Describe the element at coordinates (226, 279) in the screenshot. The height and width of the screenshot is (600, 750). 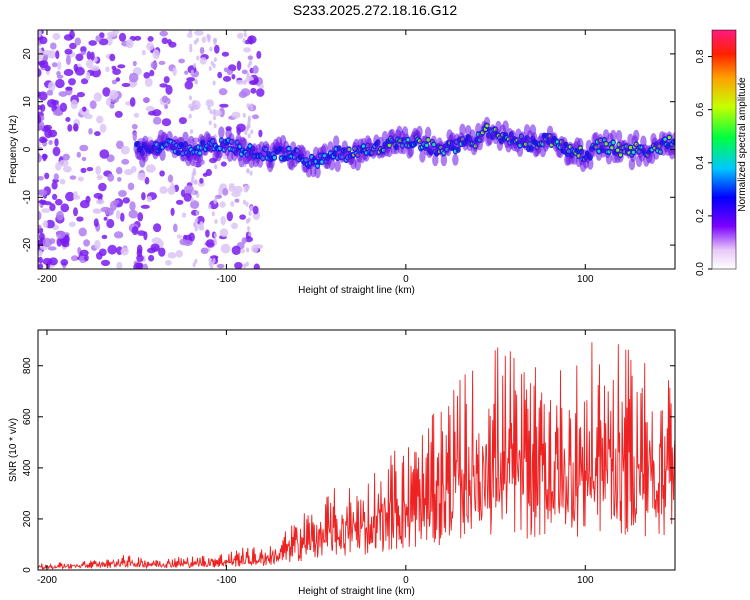
I see `x-tick-label: -100` at that location.